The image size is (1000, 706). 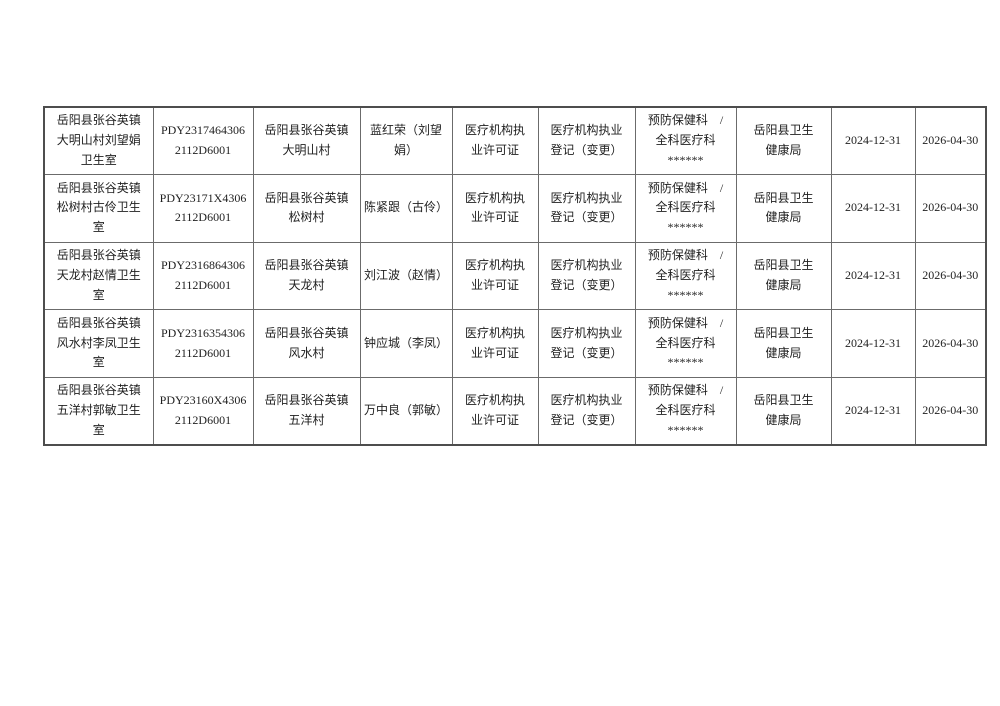 I want to click on person-name-cell: 刘江波（赵情）, so click(x=406, y=276).